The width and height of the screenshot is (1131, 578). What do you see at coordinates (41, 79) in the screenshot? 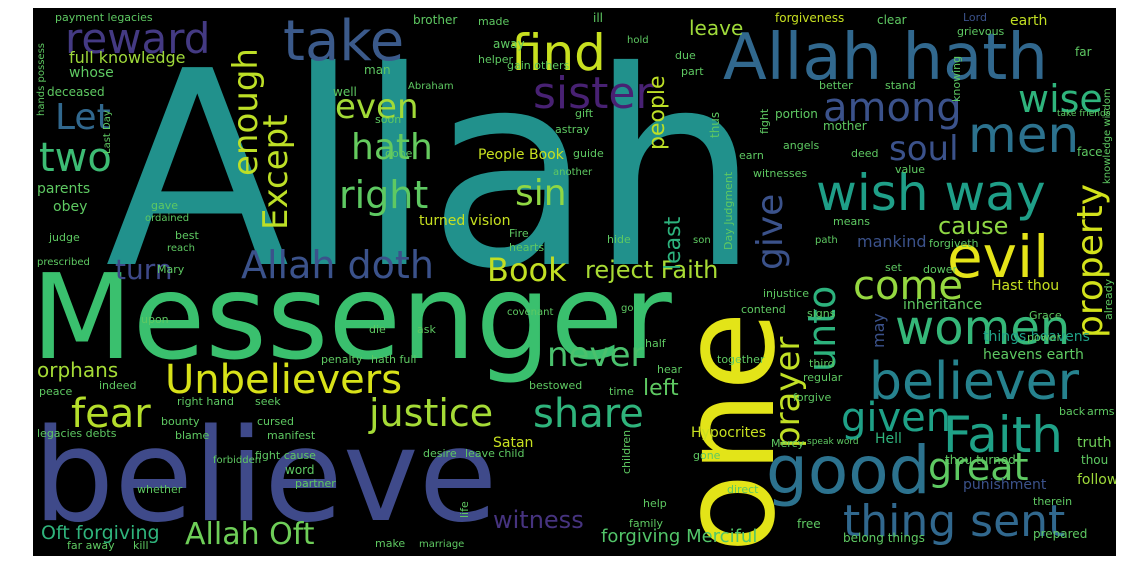
I see `word-hands-possess: hands possess` at bounding box center [41, 79].